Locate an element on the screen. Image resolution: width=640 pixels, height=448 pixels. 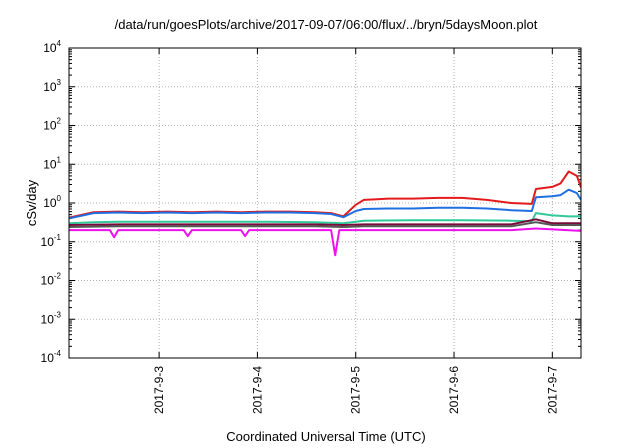
y-tick-label: 10¹ is located at coordinates (52, 163).